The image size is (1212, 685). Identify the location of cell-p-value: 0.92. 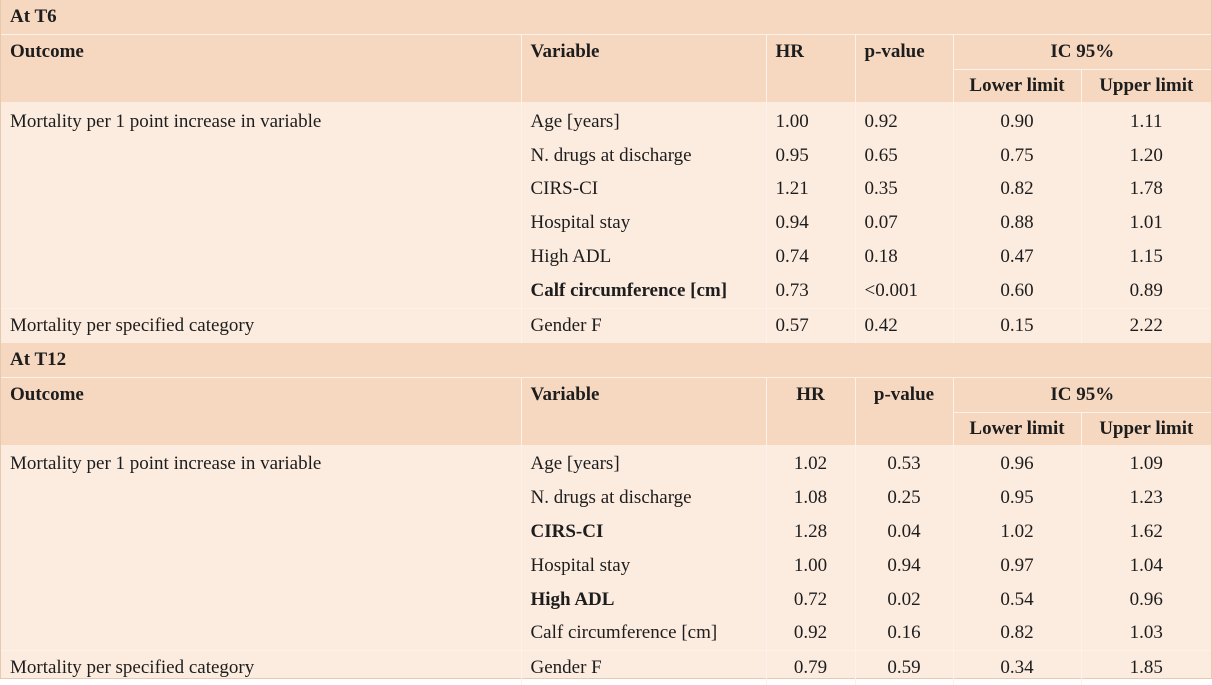
(903, 120).